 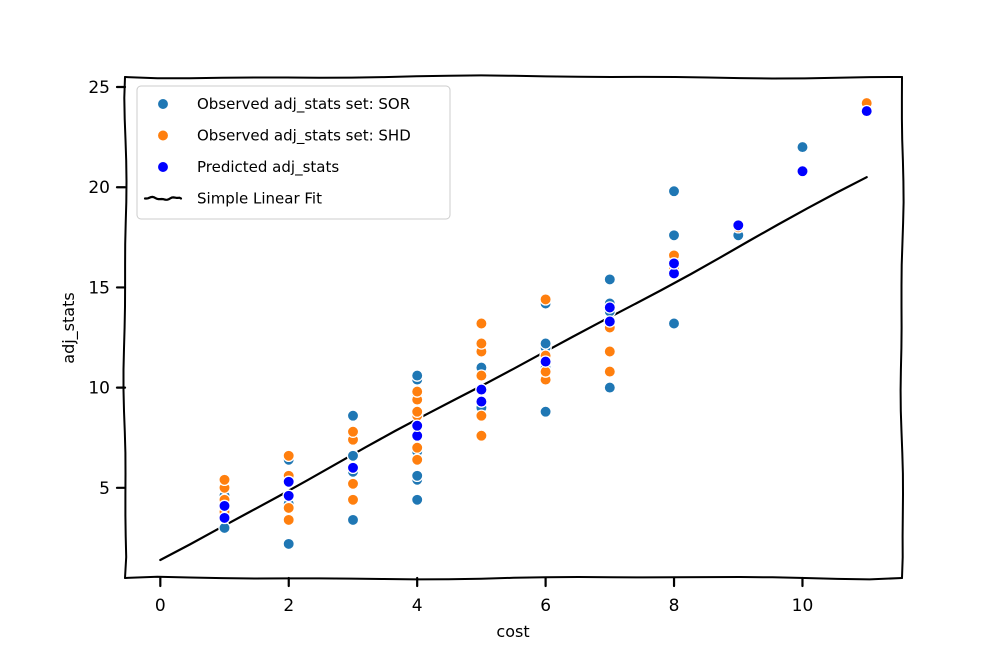 I want to click on y-axis-ticks: 5 10 15 20 25, so click(x=107, y=288).